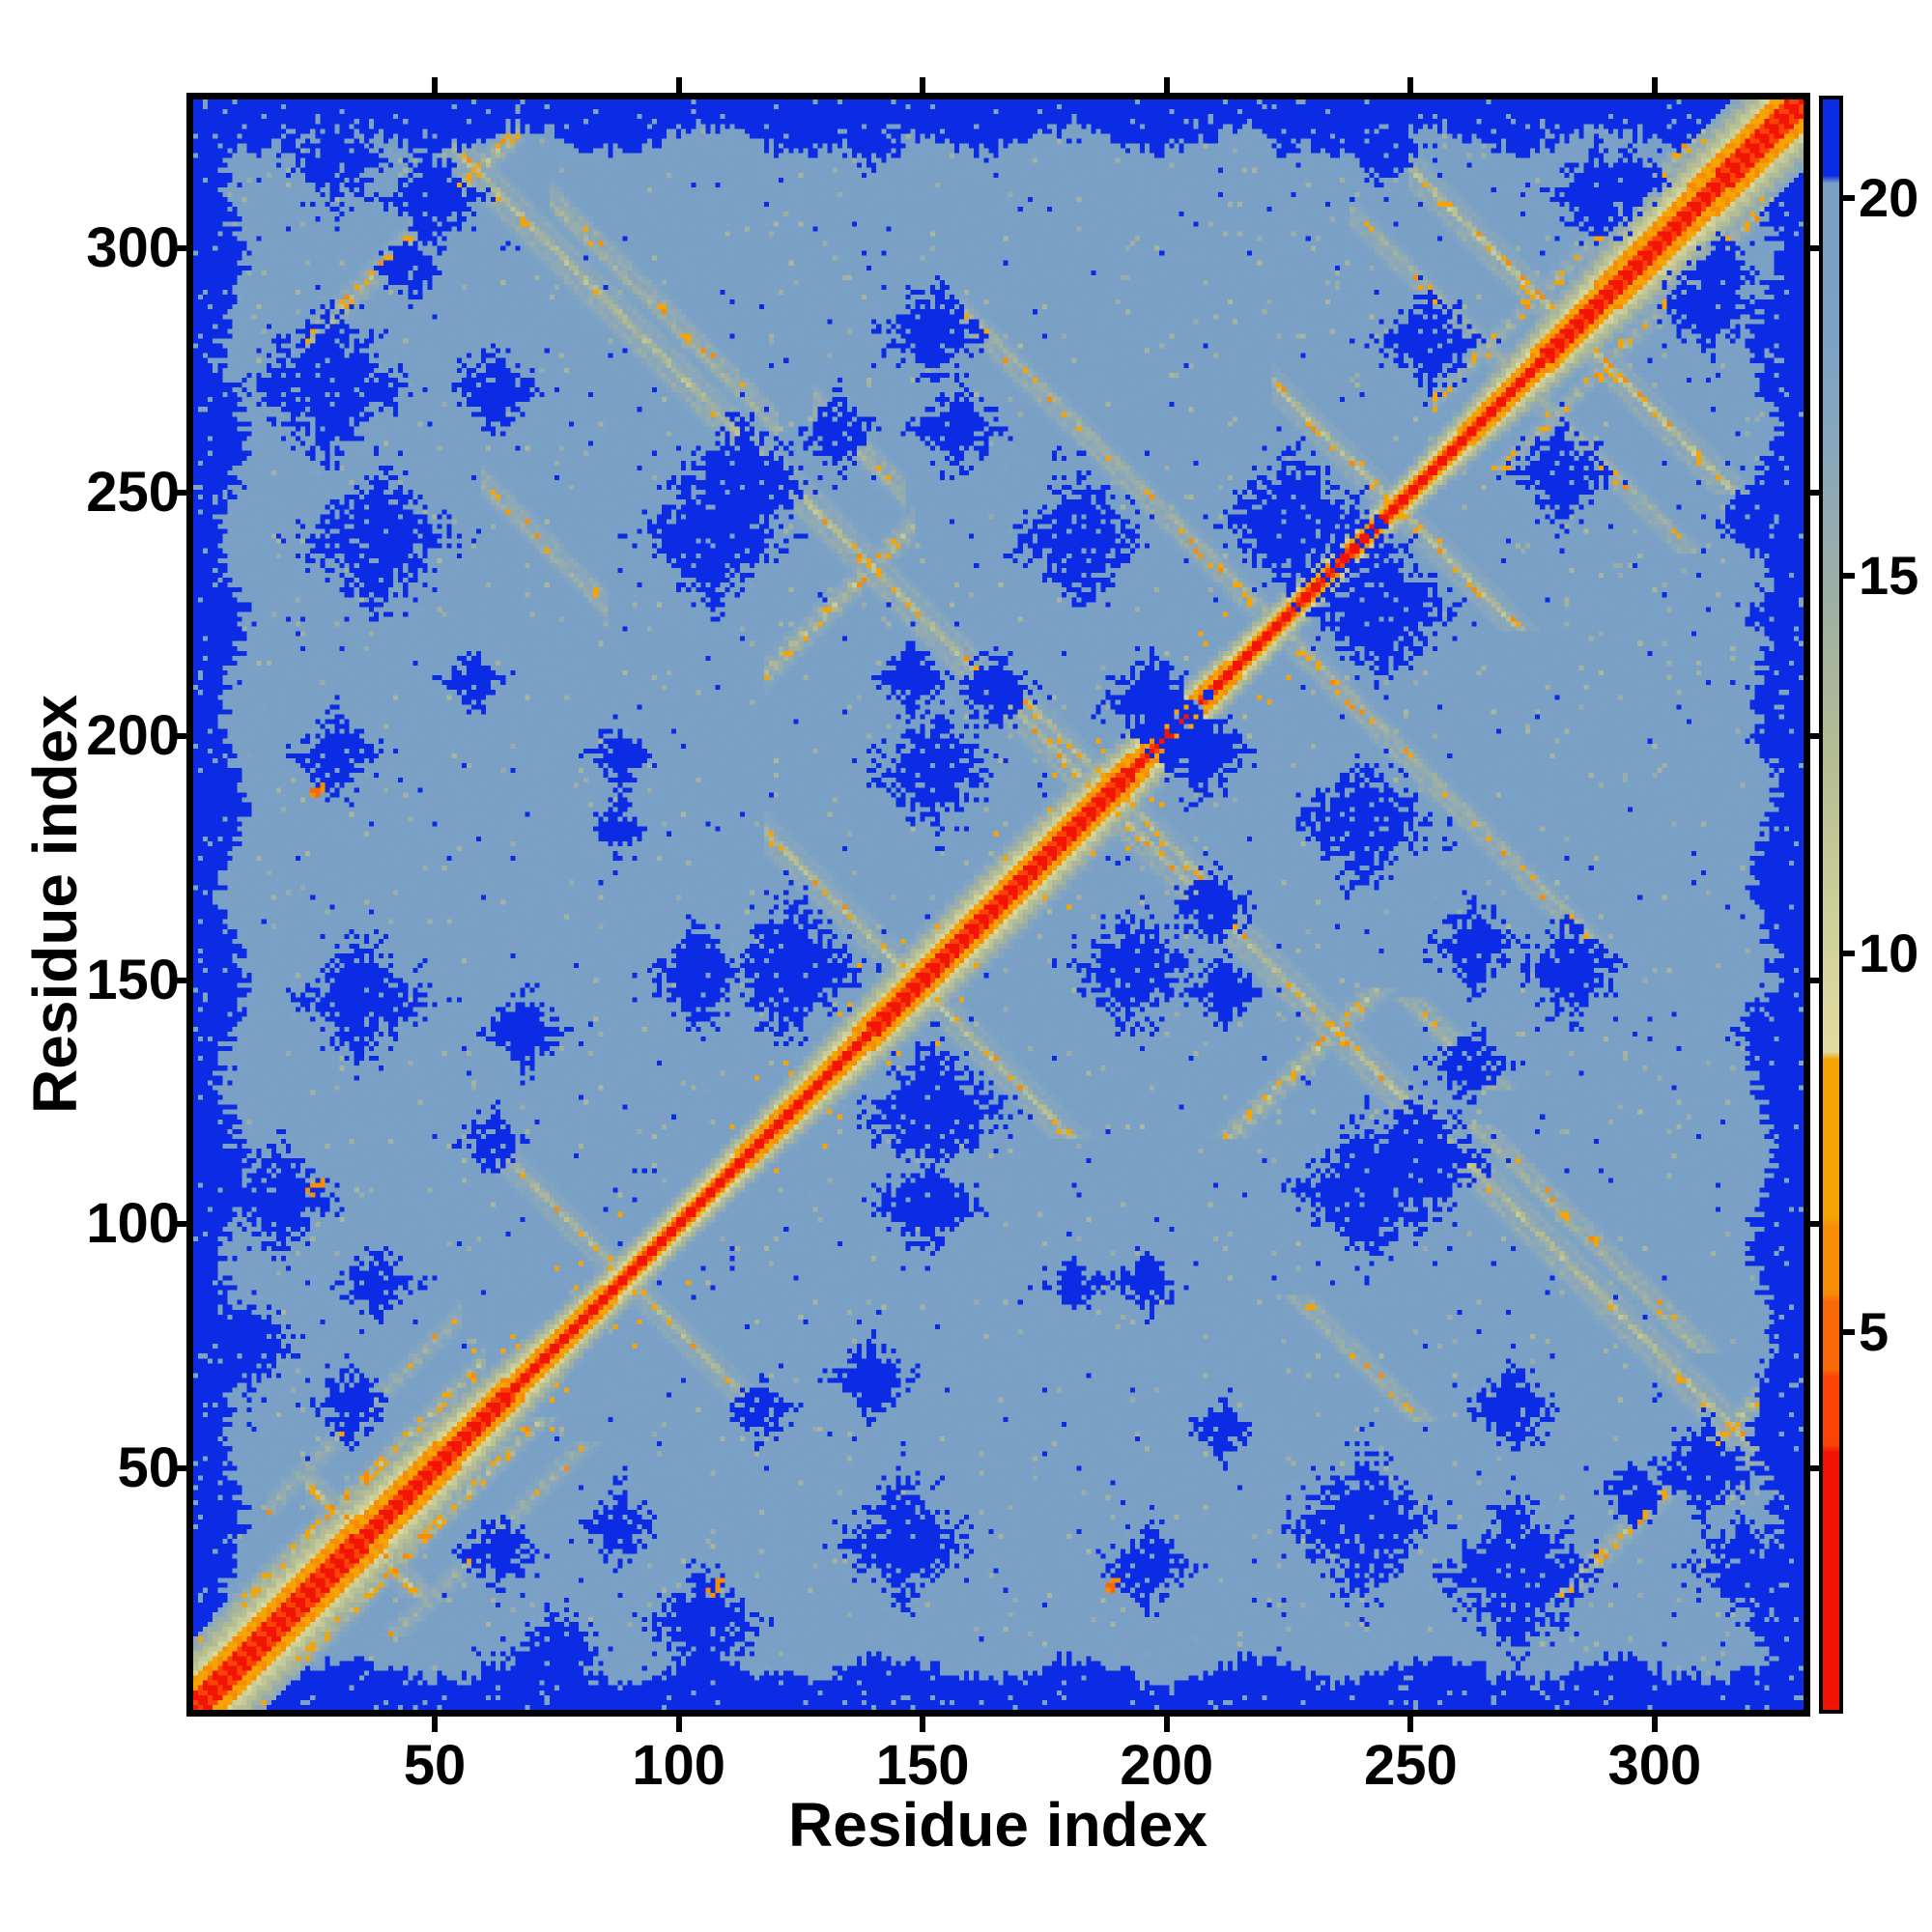 The height and width of the screenshot is (1932, 1932). What do you see at coordinates (435, 1765) in the screenshot?
I see `x-tick-label: 50` at bounding box center [435, 1765].